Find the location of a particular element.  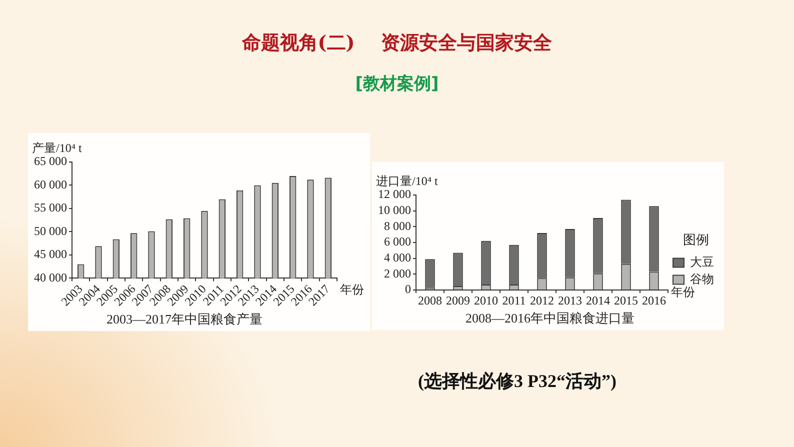

x-tick-label: 2012 is located at coordinates (542, 300).